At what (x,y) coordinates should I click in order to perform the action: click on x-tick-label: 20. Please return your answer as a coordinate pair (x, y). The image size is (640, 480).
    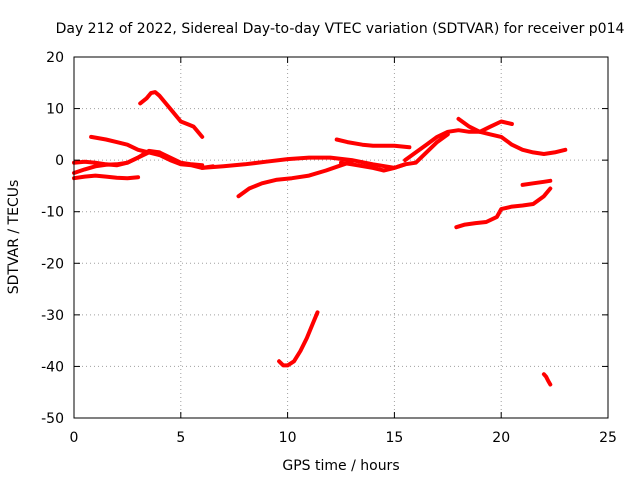
    Looking at the image, I should click on (501, 438).